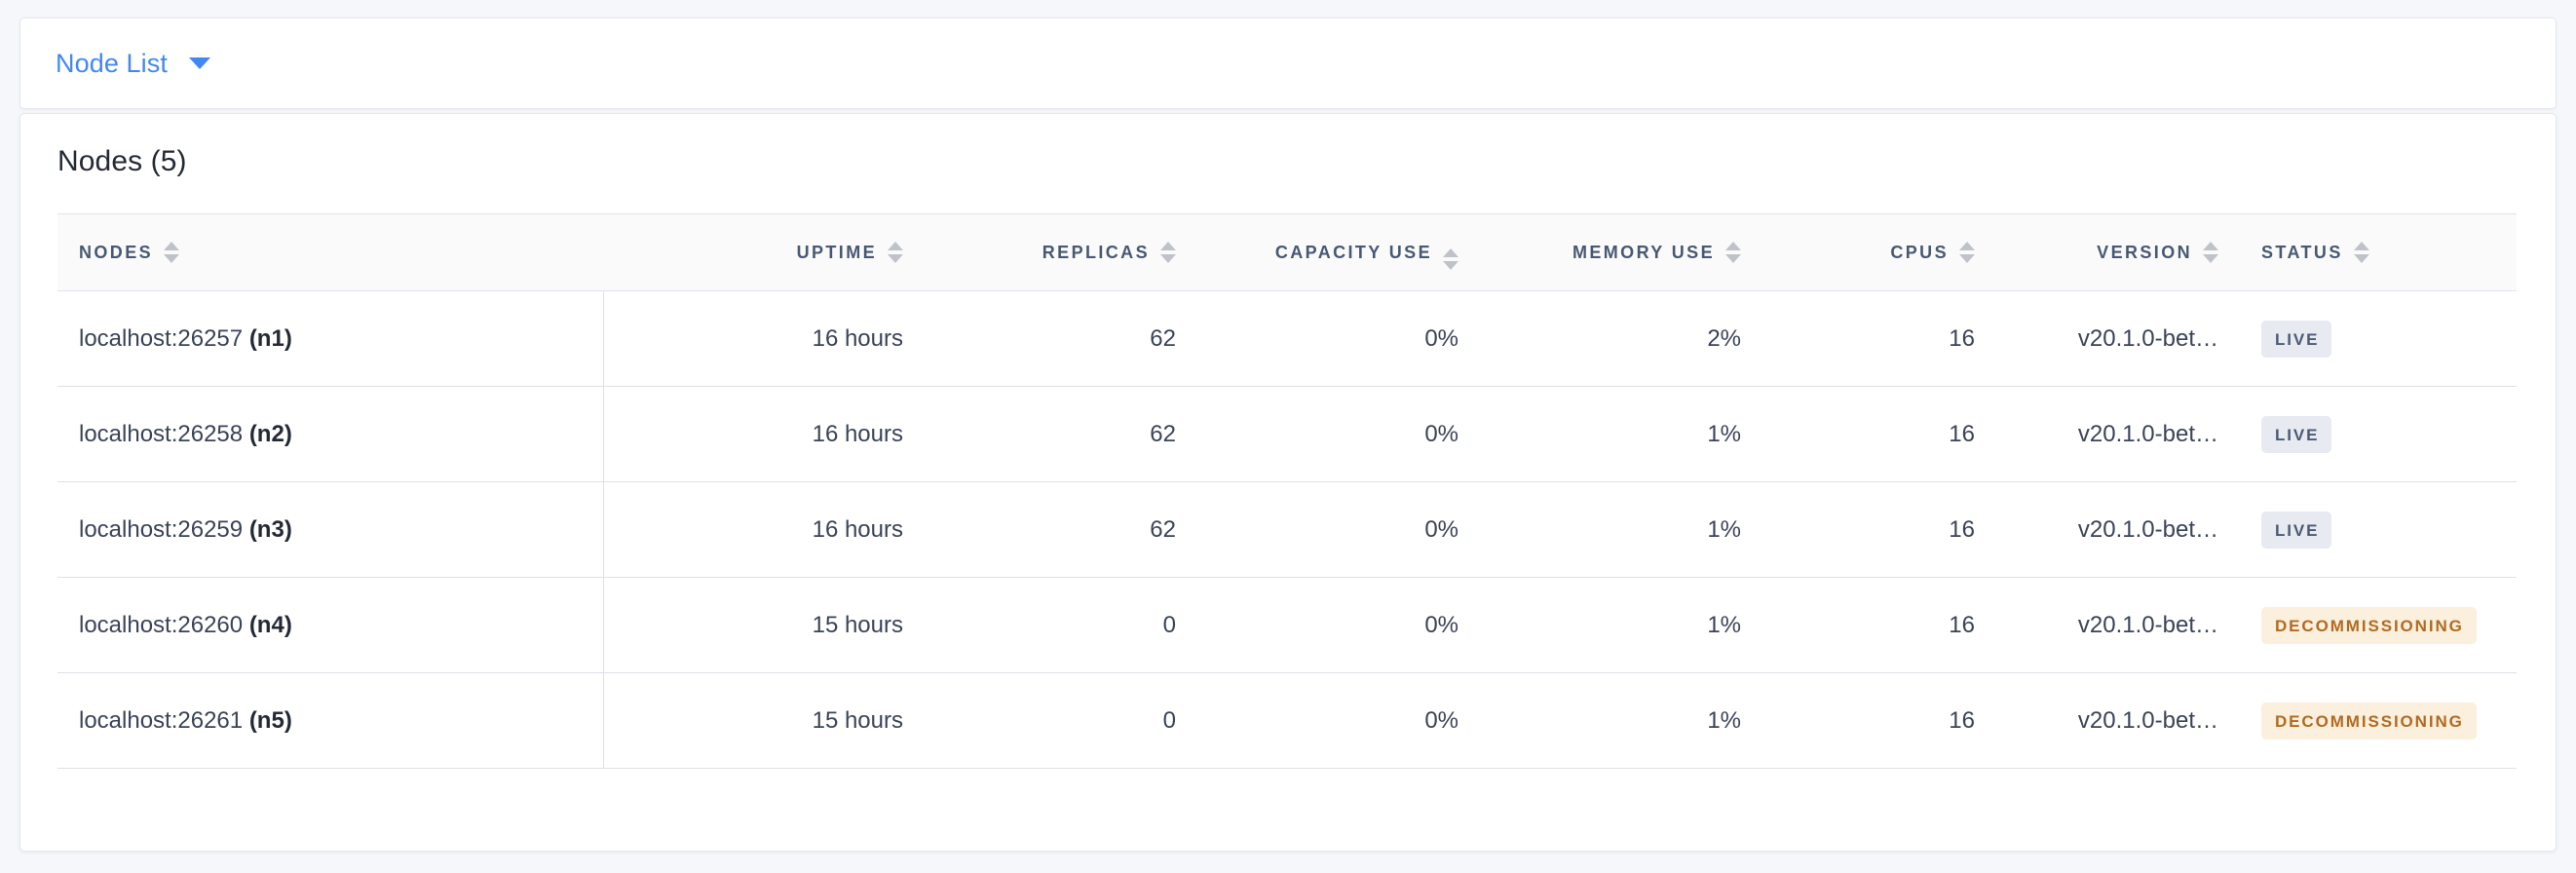  I want to click on node-address: localhost:26261, so click(161, 720).